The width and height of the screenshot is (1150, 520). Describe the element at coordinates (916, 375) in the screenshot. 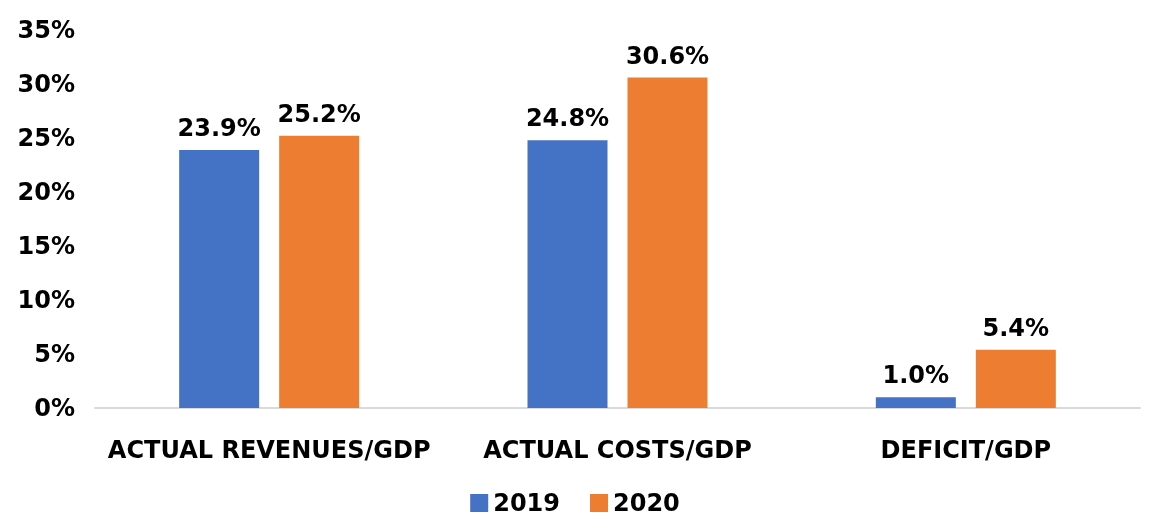

I see `data-label: 1.0%` at that location.